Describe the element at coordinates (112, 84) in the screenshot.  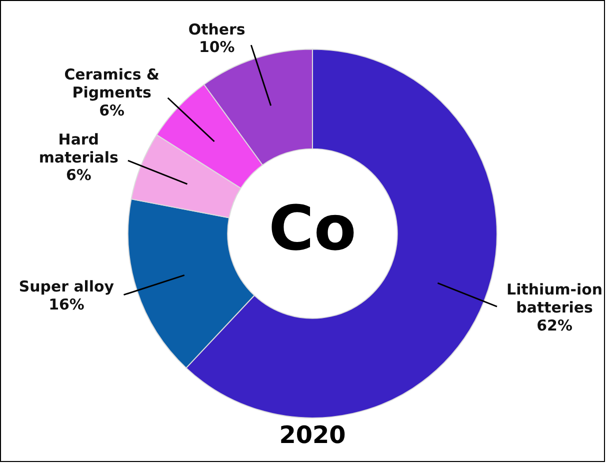
I see `slice-label: Ceramics & Pigments` at that location.